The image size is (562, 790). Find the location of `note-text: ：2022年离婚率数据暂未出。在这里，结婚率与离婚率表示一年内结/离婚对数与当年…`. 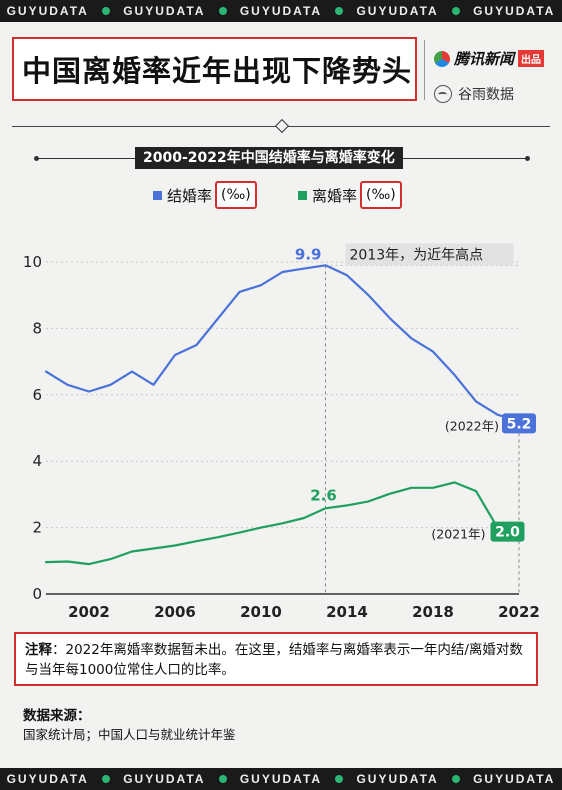

note-text: ：2022年离婚率数据暂未出。在这里，结婚率与离婚率表示一年内结/离婚对数与当年… is located at coordinates (274, 660).